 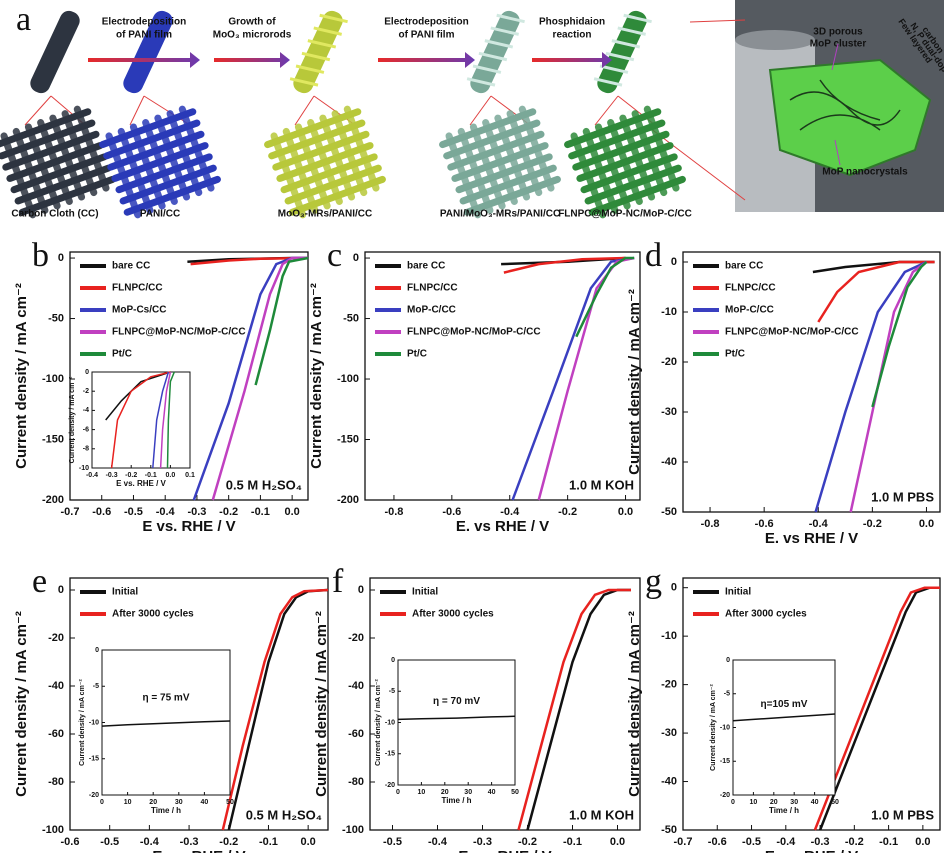 What do you see at coordinates (417, 354) in the screenshot?
I see `legend-label: Pt/C` at bounding box center [417, 354].